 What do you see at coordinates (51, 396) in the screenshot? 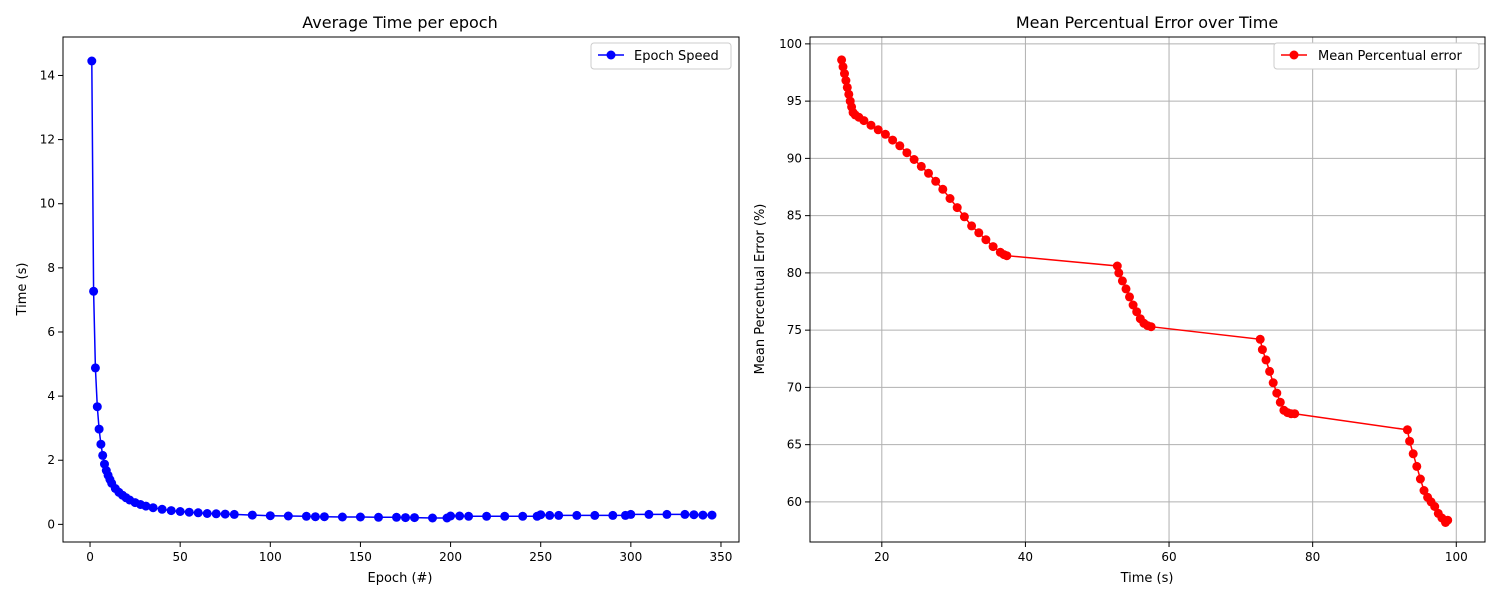
I see `y-tick-label: 4` at bounding box center [51, 396].